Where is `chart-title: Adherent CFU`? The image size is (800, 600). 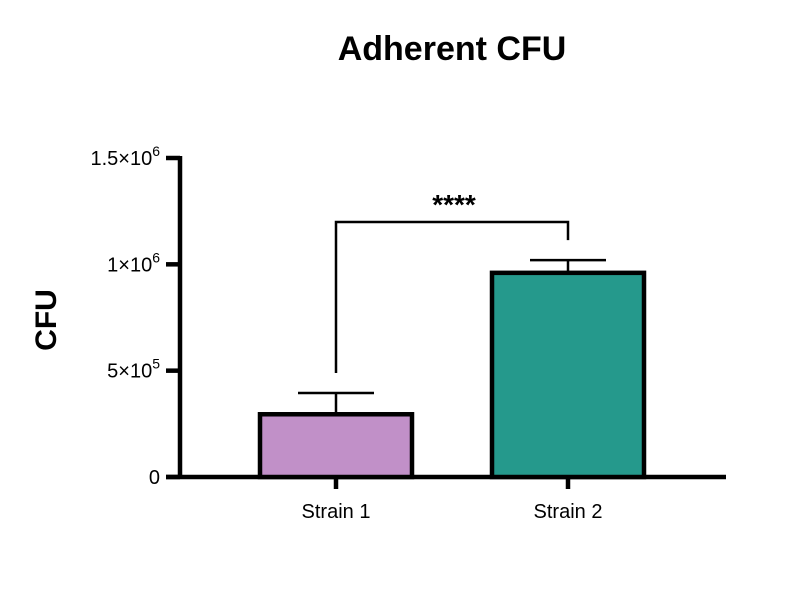
chart-title: Adherent CFU is located at coordinates (452, 49).